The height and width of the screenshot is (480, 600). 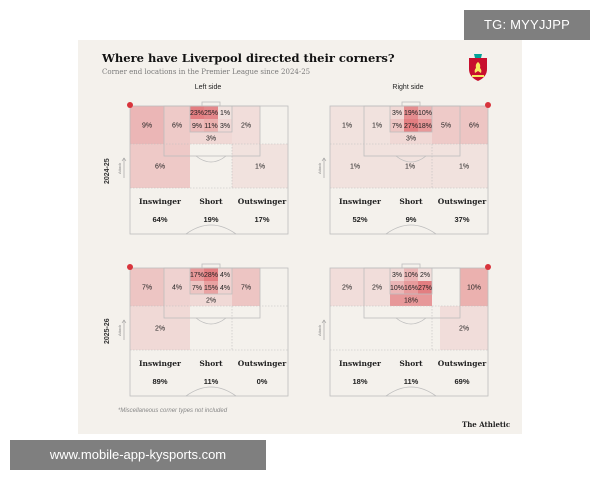 What do you see at coordinates (486, 424) in the screenshot?
I see `brand-logo-text: The Athletic` at bounding box center [486, 424].